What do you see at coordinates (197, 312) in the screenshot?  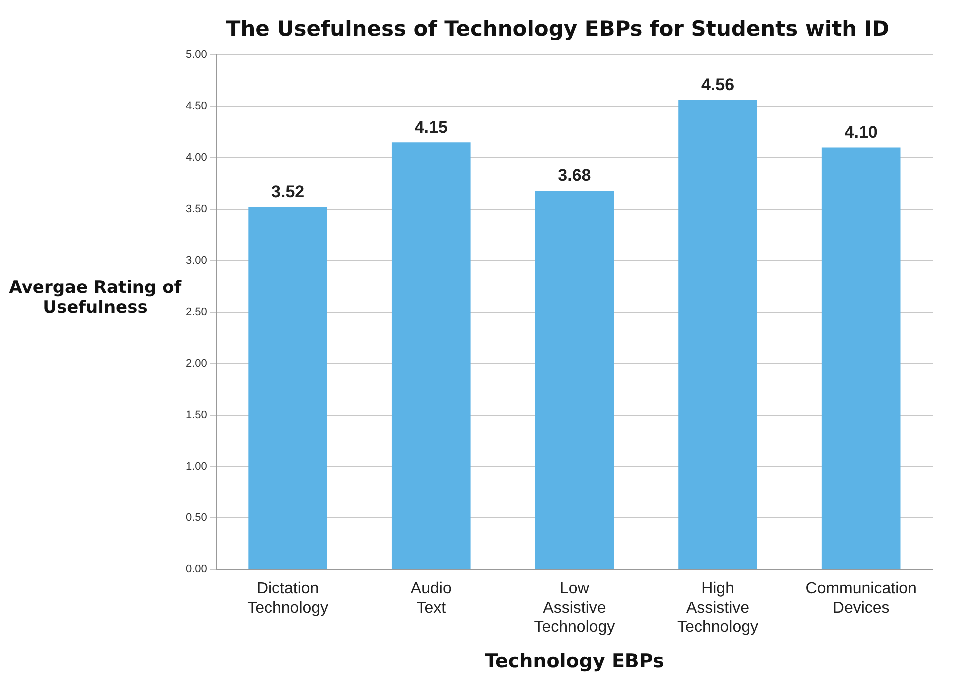 I see `y-tick-label: 2.50` at bounding box center [197, 312].